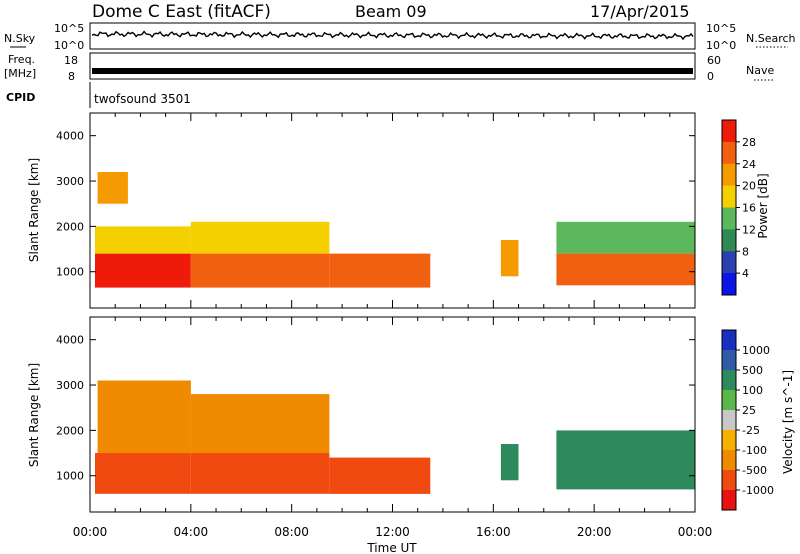  I want to click on power-ytick-label-0: 1000, so click(70, 272).